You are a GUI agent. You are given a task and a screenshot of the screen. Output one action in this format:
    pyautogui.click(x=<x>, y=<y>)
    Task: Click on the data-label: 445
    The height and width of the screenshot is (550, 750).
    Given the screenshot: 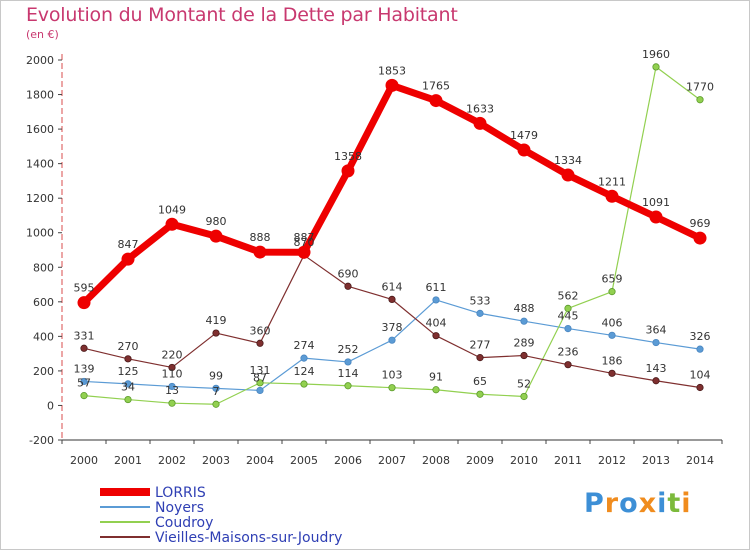 What is the action you would take?
    pyautogui.click(x=568, y=316)
    